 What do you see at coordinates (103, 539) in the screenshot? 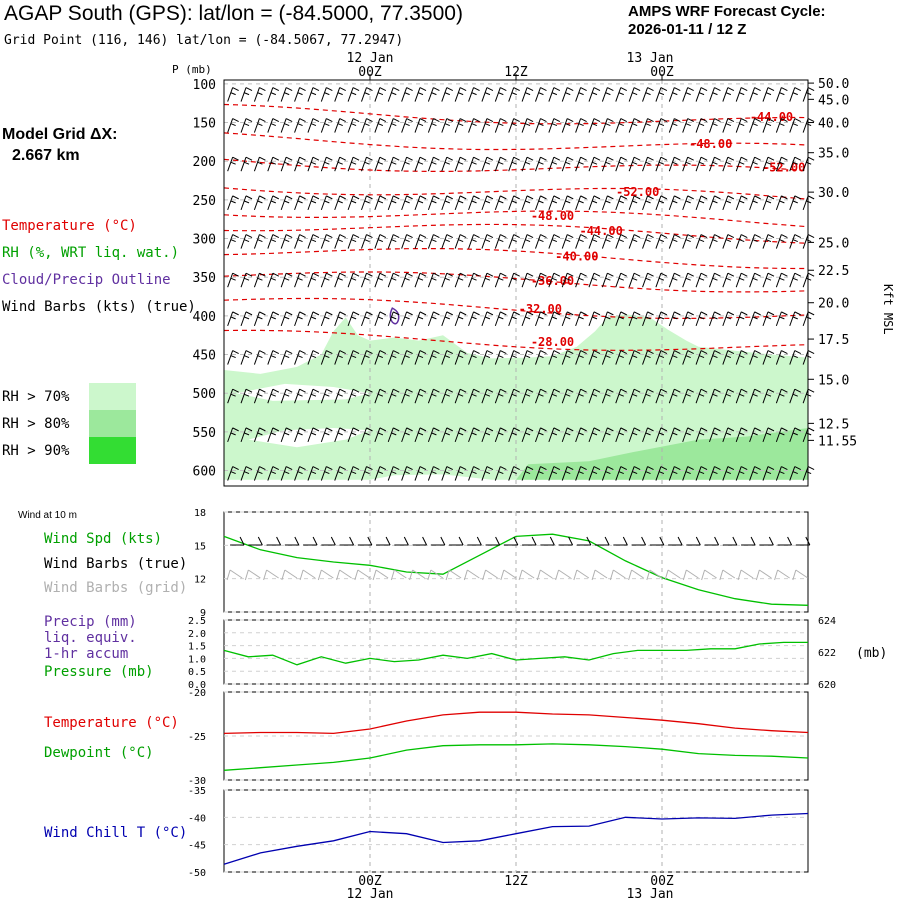
I see `legend-wind-speed: Wind Spd (kts)` at bounding box center [103, 539].